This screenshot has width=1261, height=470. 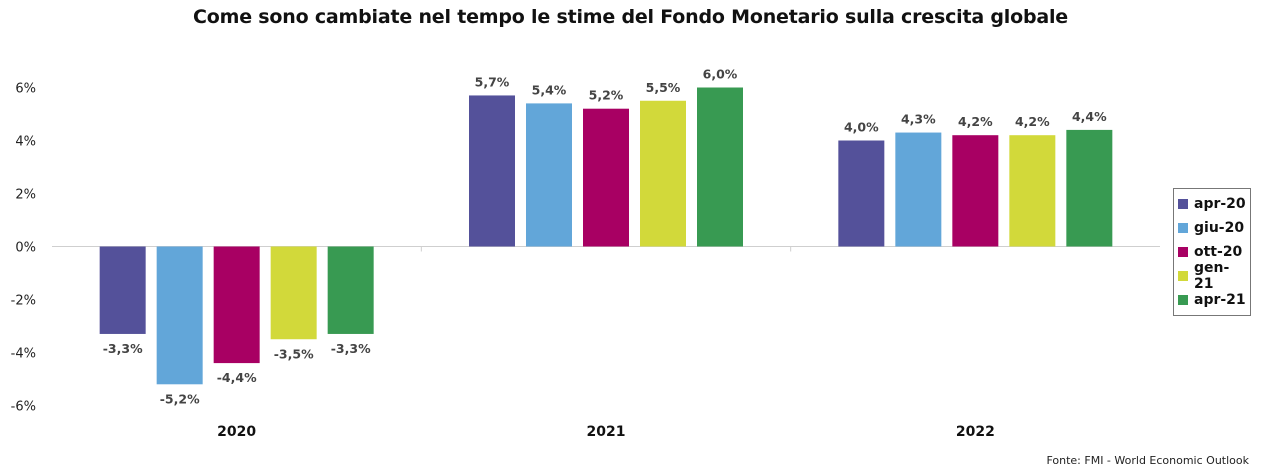 What do you see at coordinates (1219, 228) in the screenshot?
I see `legend-label: giu-20` at bounding box center [1219, 228].